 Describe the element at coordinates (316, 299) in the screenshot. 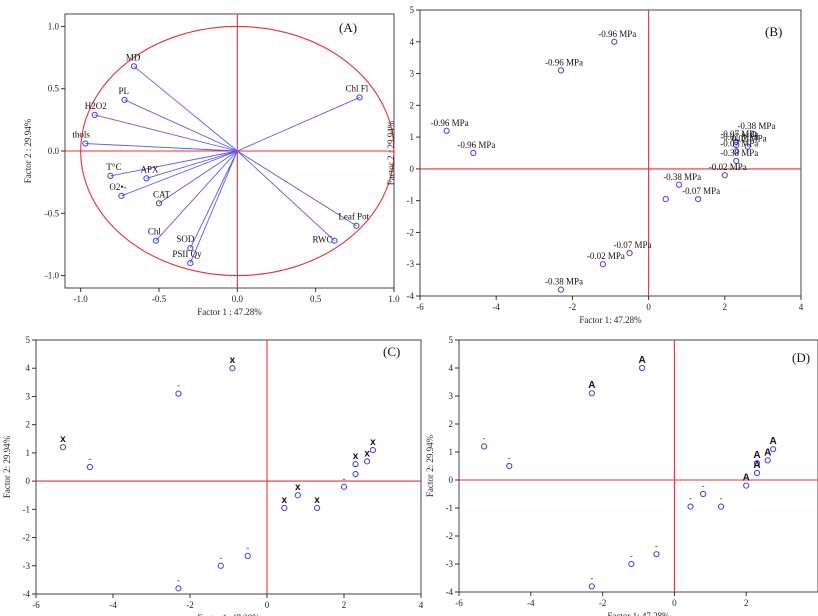

I see `x-tick-label: 0.5` at that location.